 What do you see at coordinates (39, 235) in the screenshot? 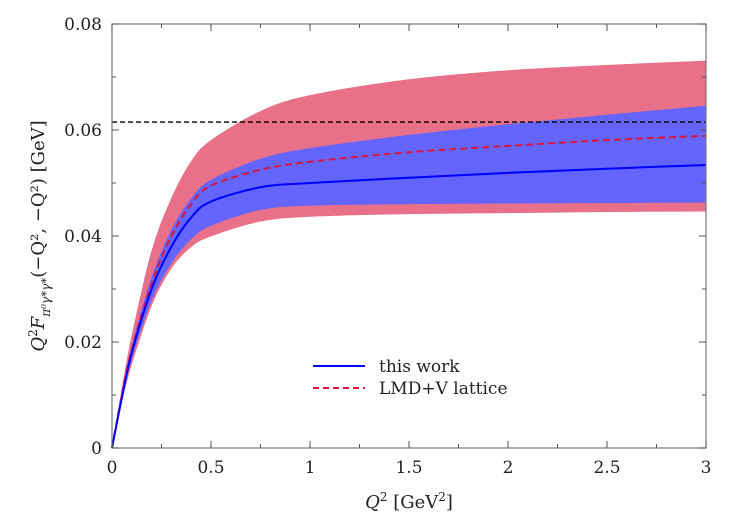
I see `y-axis-label: Q2Fπ⁰γ*γ*(−Q², −Q²) [GeV]` at bounding box center [39, 235].